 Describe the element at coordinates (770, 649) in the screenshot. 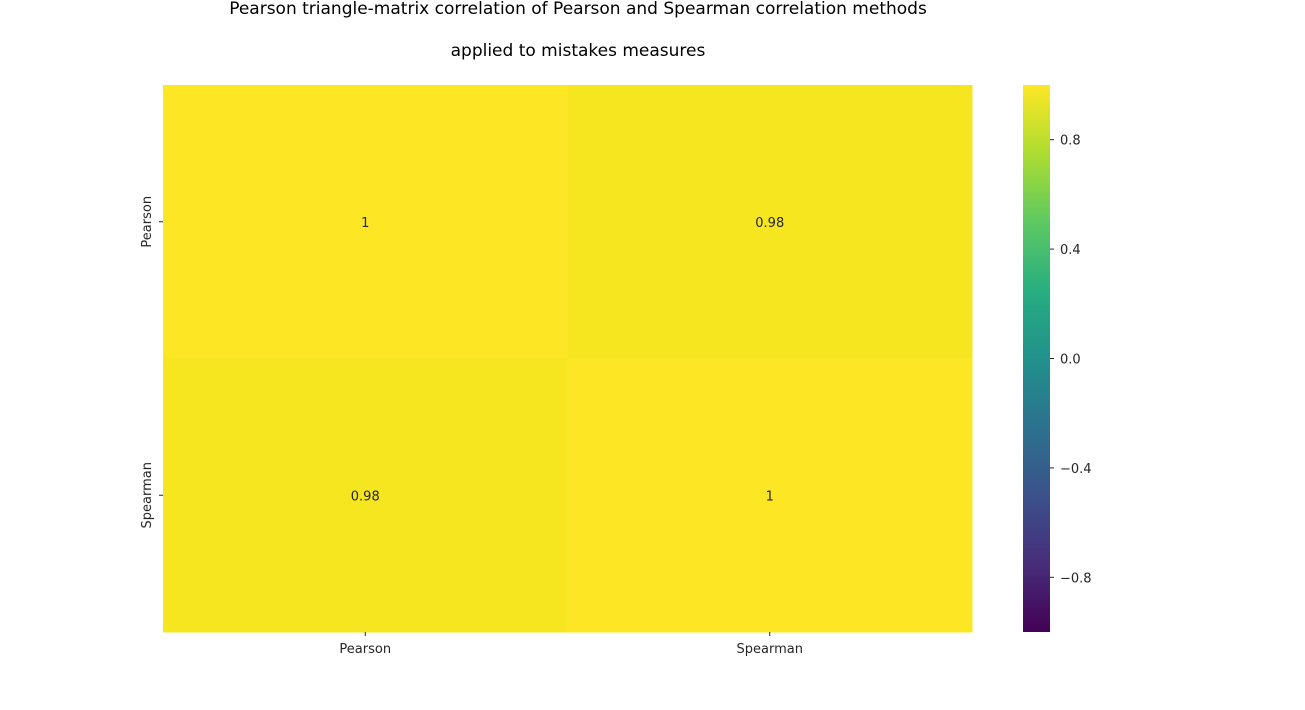

I see `x-tick-label: Spearman` at that location.